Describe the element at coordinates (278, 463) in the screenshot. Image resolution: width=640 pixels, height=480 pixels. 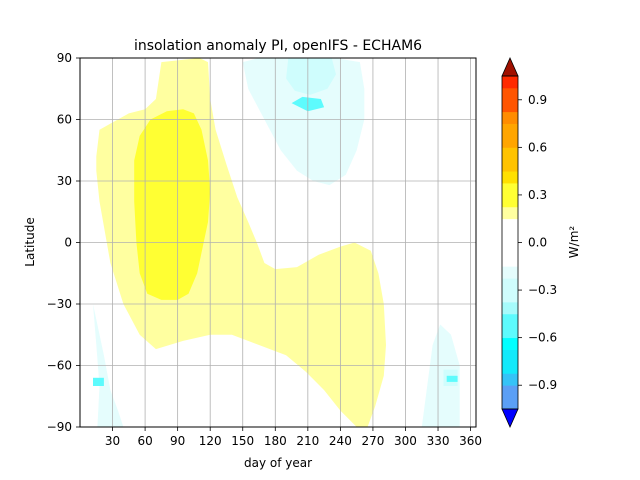
I see `x-axis-label: day of year` at that location.